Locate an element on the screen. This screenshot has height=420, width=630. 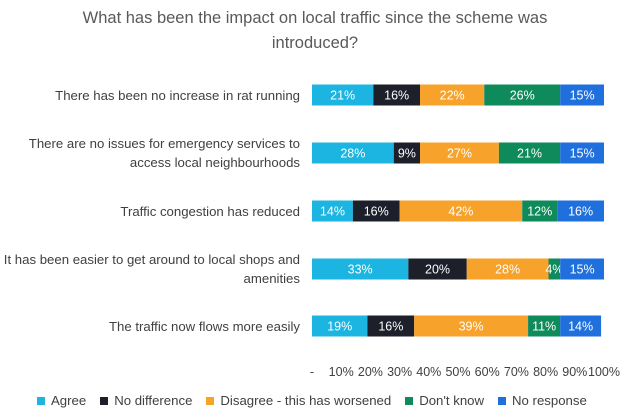
data-label: 20% is located at coordinates (437, 270).